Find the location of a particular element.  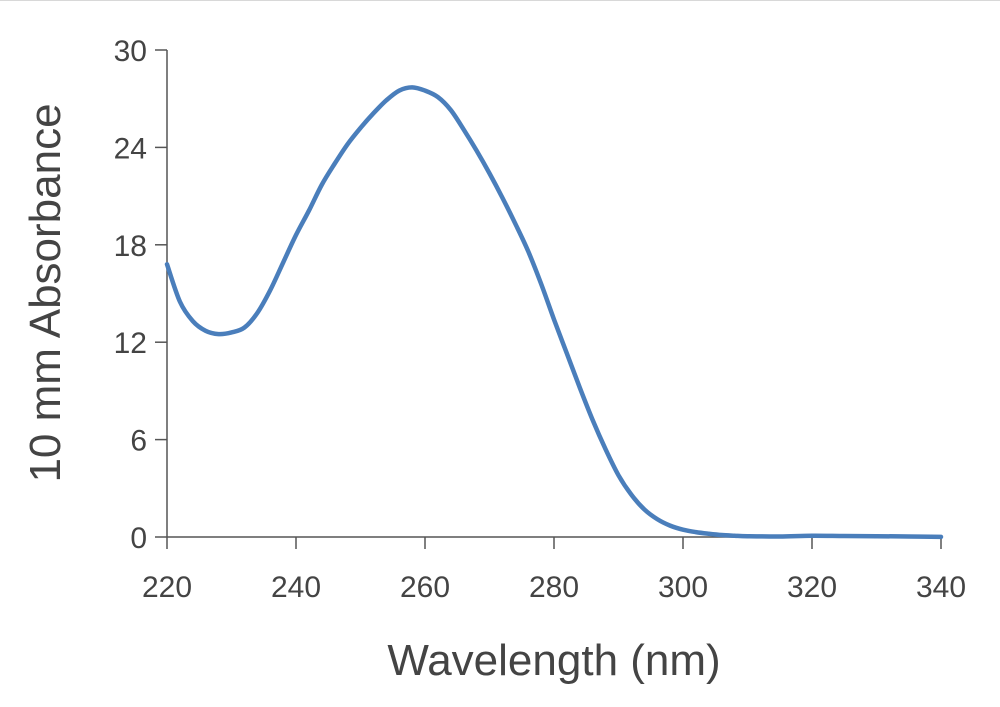

x-tick-label: 300 is located at coordinates (683, 587).